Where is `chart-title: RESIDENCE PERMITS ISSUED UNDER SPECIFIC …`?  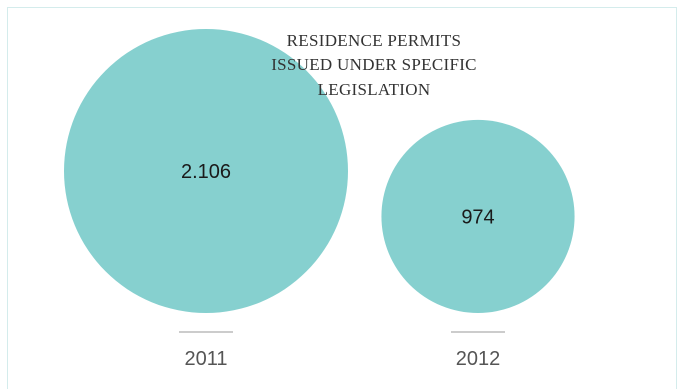 chart-title: RESIDENCE PERMITS ISSUED UNDER SPECIFIC … is located at coordinates (374, 65).